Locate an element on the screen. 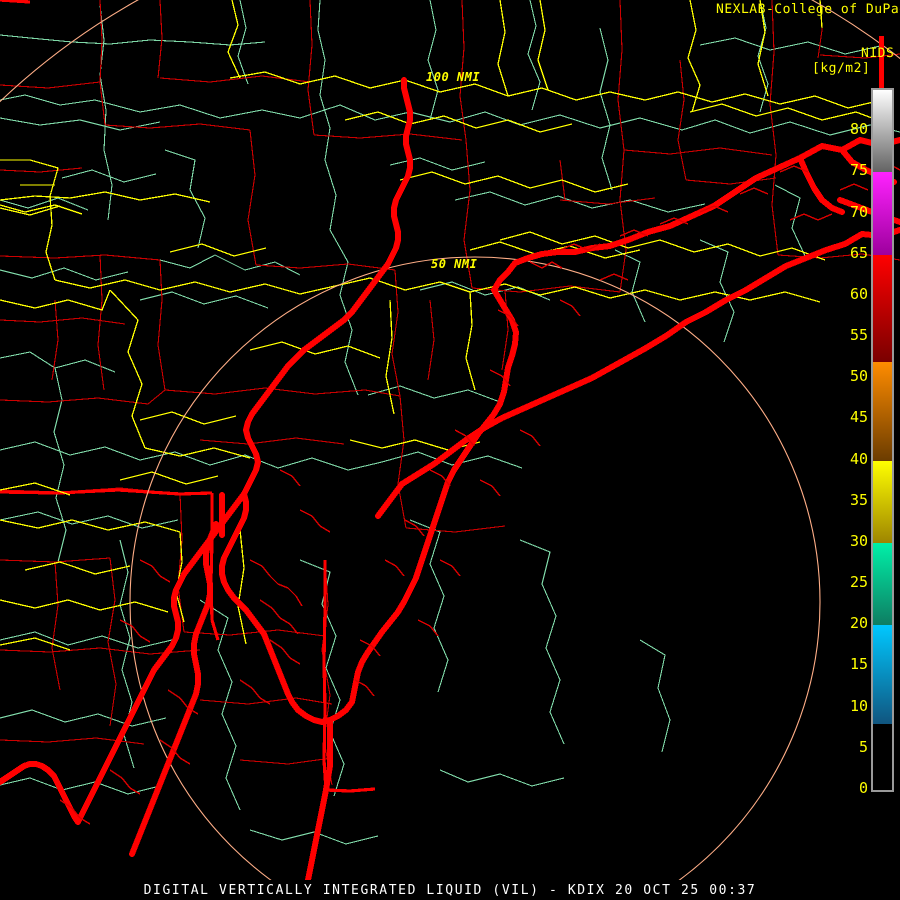 This screenshot has height=900, width=900. colorbar-tick-45: 45 is located at coordinates (858, 417).